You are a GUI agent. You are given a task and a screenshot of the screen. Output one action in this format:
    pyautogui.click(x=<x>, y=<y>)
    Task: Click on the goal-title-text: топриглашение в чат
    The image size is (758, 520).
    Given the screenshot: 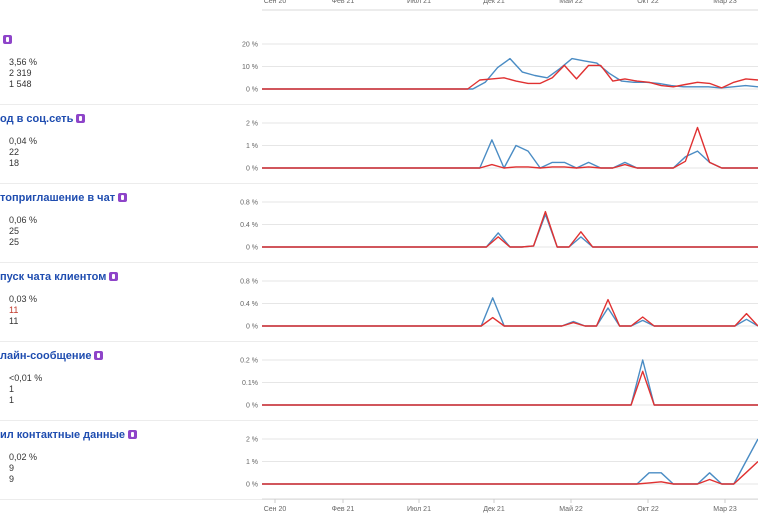 What is the action you would take?
    pyautogui.click(x=58, y=198)
    